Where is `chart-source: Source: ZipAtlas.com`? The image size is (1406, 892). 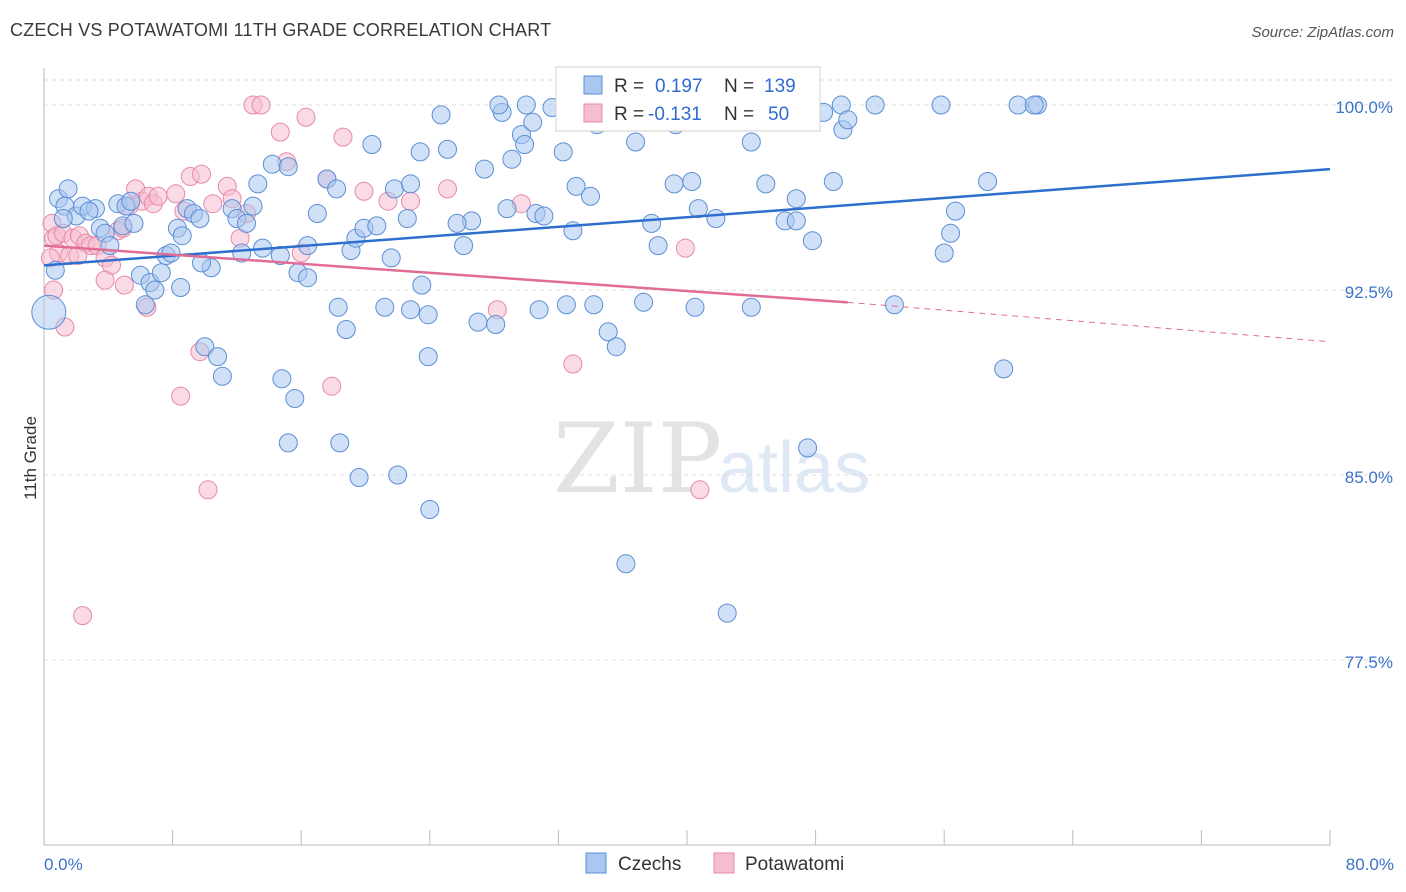
chart-source: Source: ZipAtlas.com is located at coordinates (1322, 32).